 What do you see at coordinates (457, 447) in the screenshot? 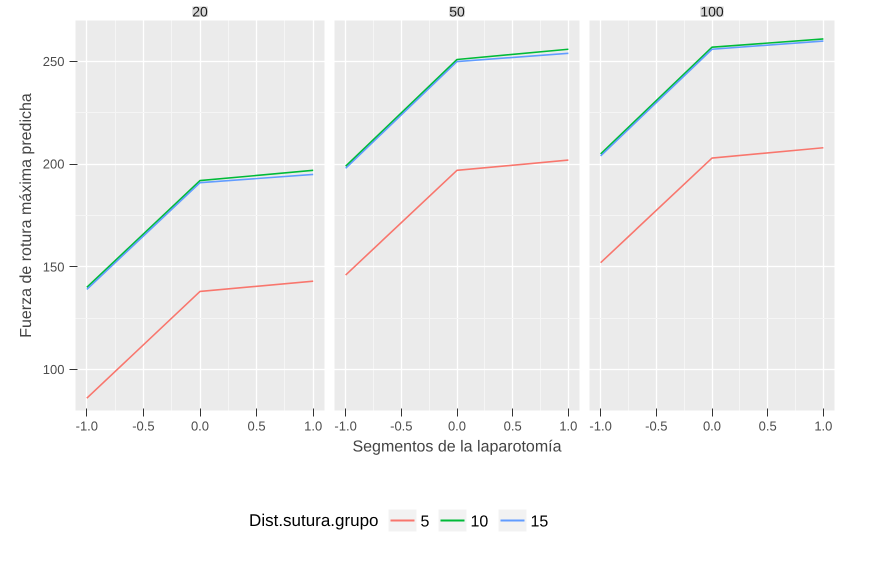
I see `x-axis-title: Segmentos de la laparotomía` at bounding box center [457, 447].